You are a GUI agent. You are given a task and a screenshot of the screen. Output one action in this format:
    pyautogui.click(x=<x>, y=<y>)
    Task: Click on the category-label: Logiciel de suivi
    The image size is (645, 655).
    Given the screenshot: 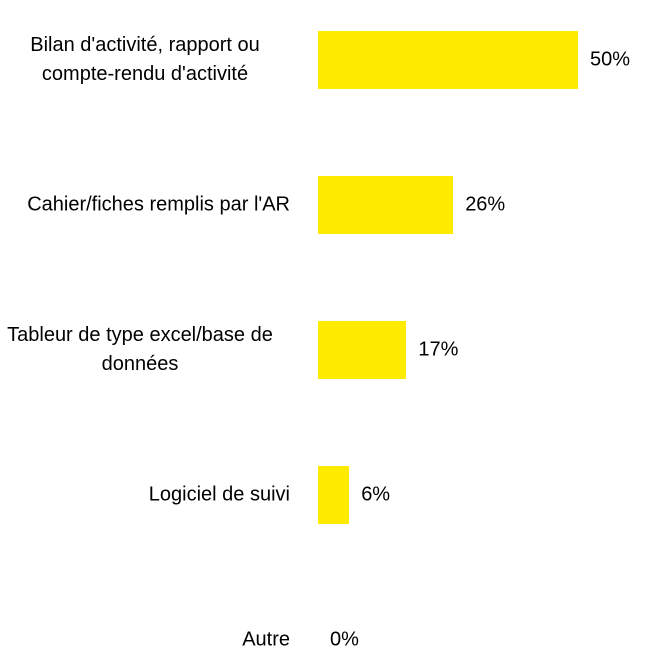 What is the action you would take?
    pyautogui.click(x=145, y=495)
    